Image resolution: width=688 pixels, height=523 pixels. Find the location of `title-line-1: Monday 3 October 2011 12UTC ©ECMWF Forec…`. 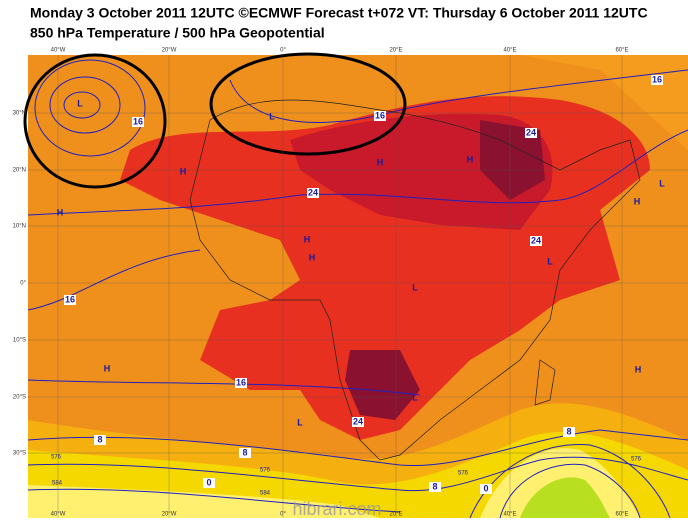

title-line-1: Monday 3 October 2011 12UTC ©ECMWF Forec… is located at coordinates (339, 13).